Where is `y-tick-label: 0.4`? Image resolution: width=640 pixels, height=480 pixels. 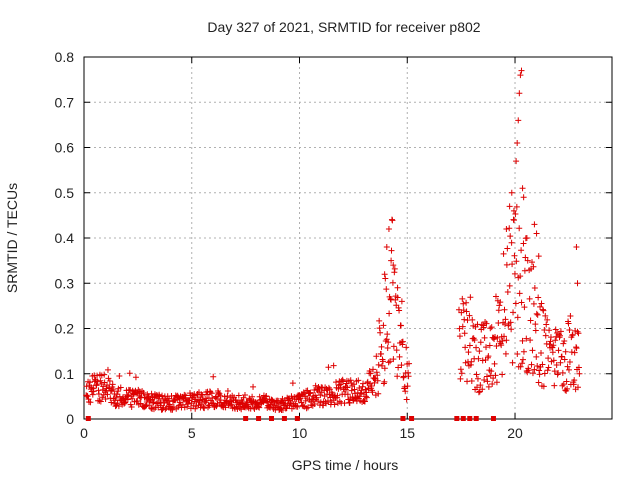 y-tick-label: 0.4 is located at coordinates (65, 238).